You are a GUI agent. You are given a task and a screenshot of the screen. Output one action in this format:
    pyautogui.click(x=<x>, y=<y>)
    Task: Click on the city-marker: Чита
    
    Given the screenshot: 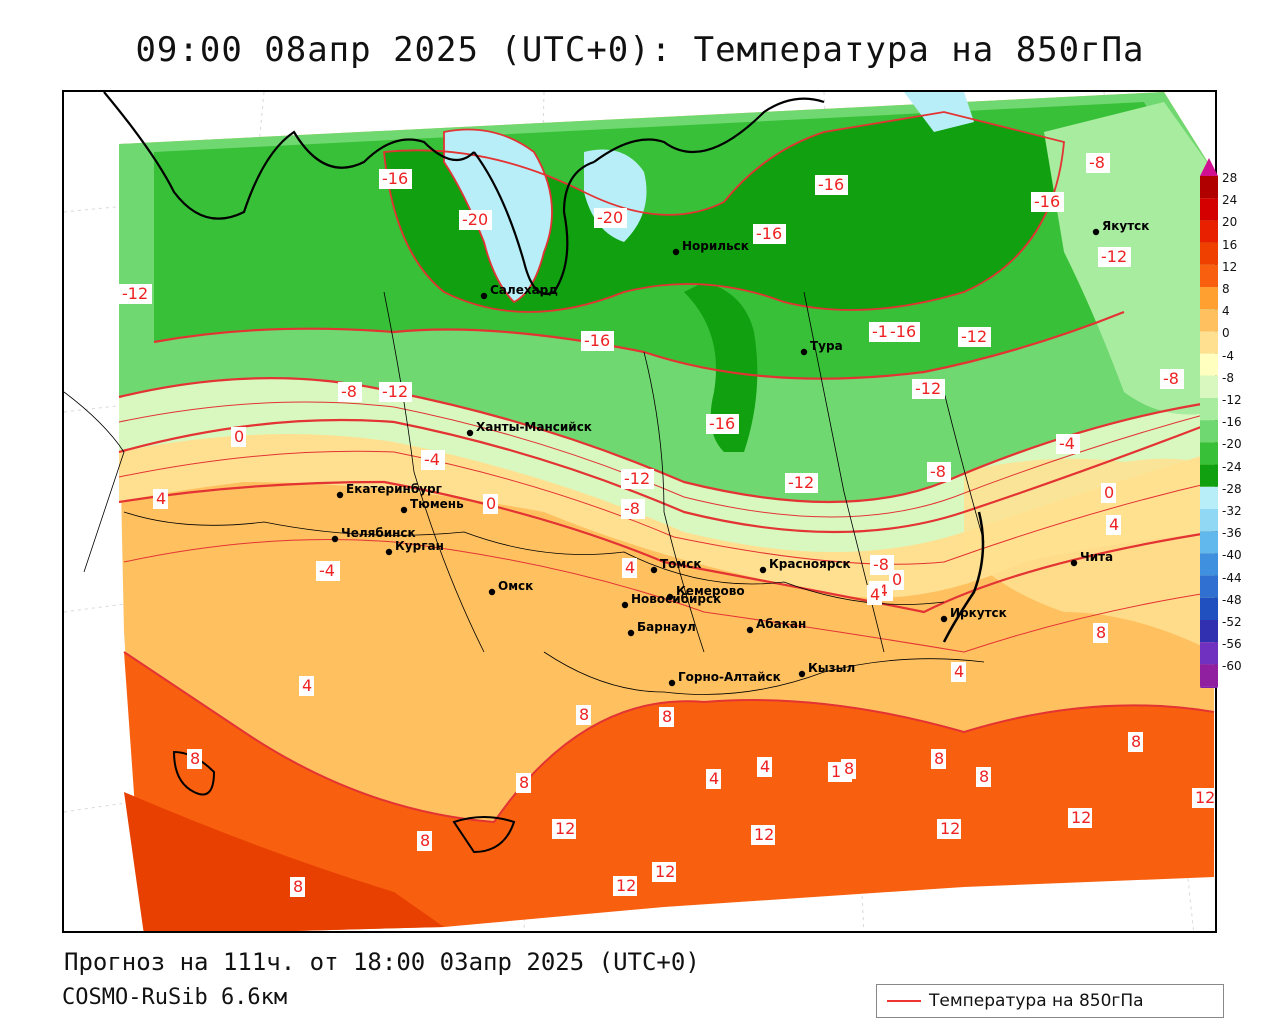 What is the action you would take?
    pyautogui.click(x=1091, y=558)
    